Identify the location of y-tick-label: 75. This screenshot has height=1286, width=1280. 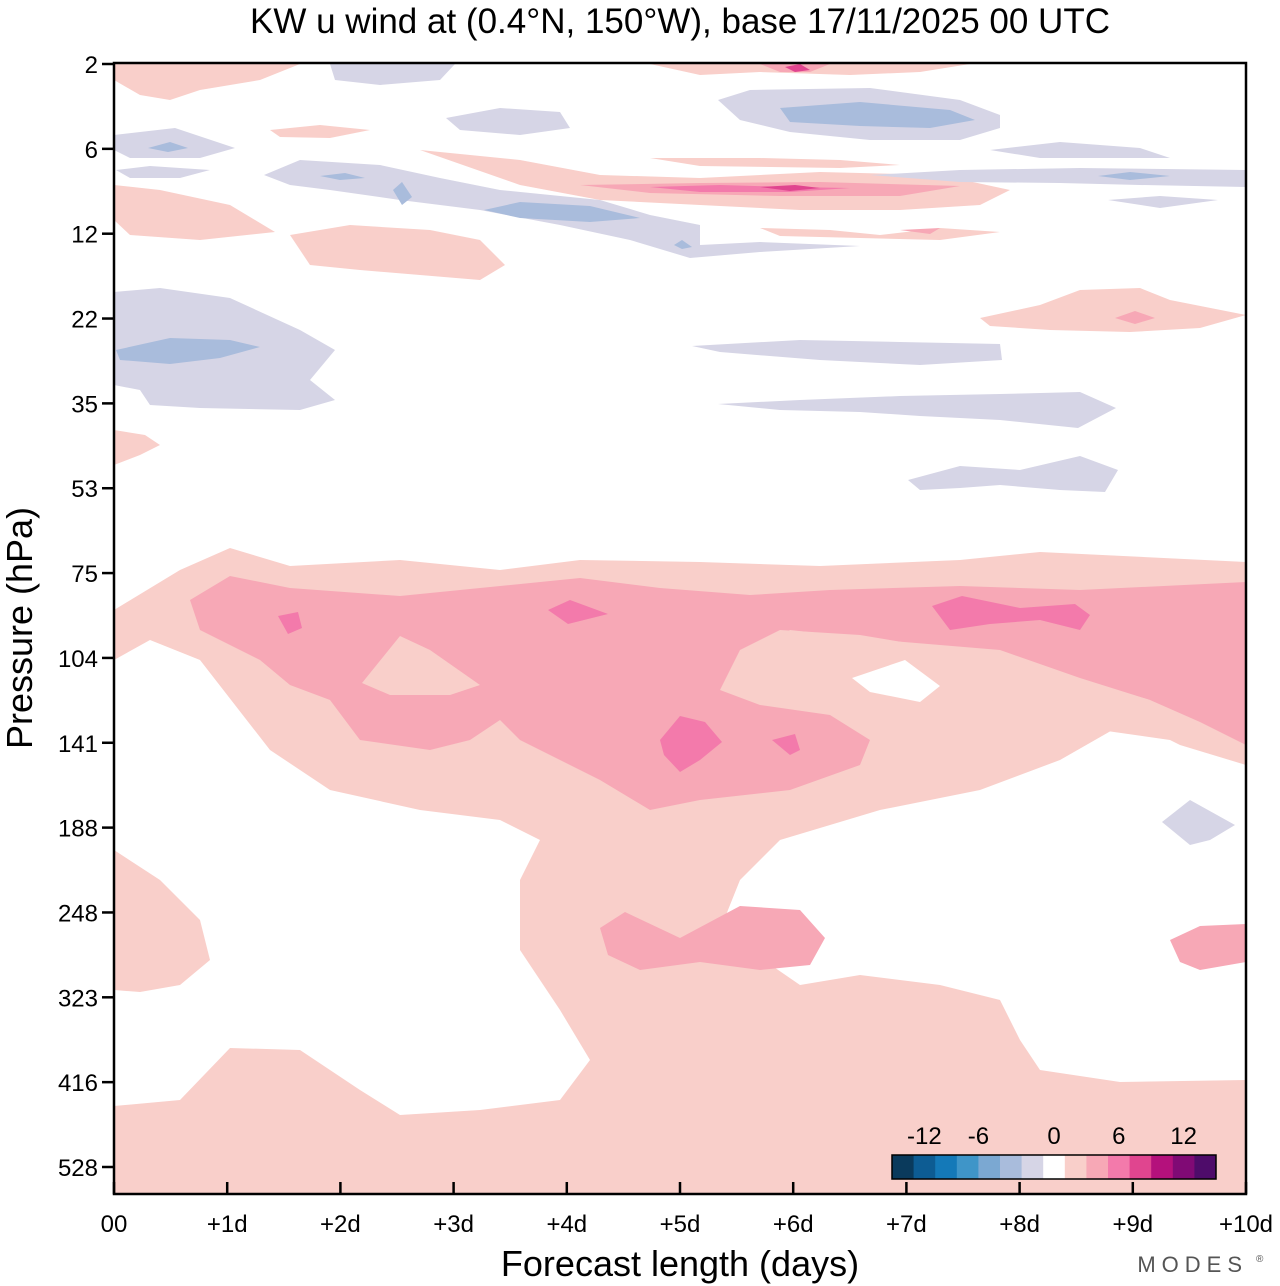
(84, 574).